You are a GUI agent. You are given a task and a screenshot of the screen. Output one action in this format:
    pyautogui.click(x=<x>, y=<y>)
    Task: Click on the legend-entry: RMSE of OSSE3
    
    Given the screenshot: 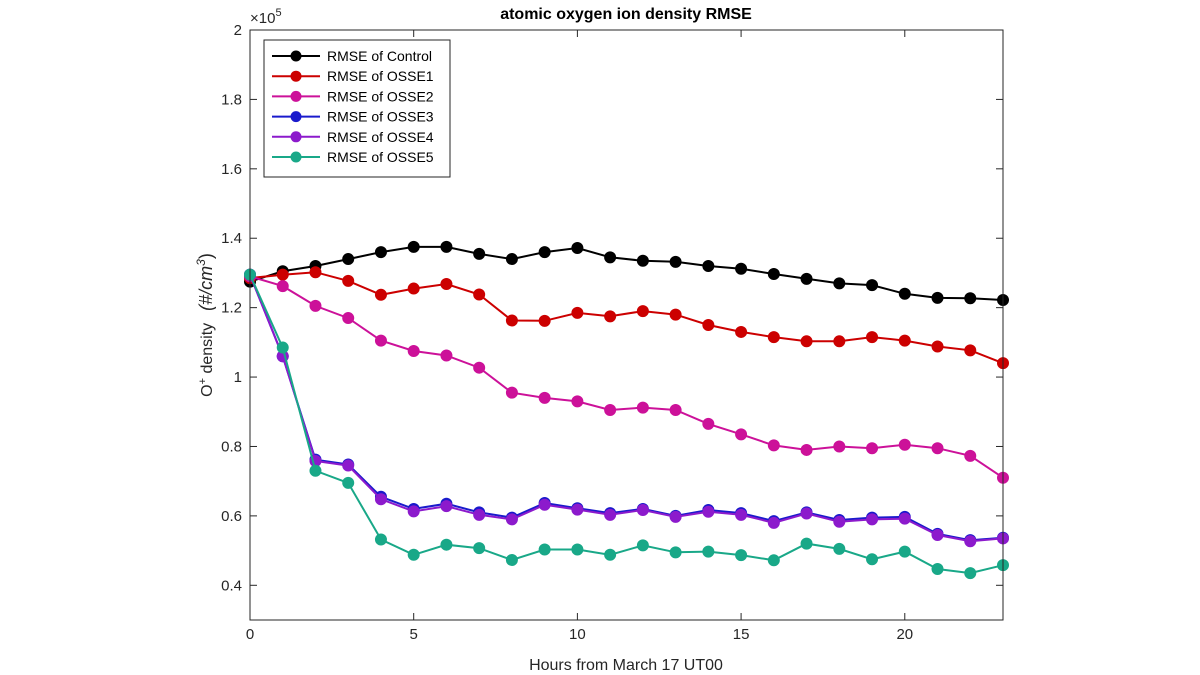 What is the action you would take?
    pyautogui.click(x=353, y=117)
    